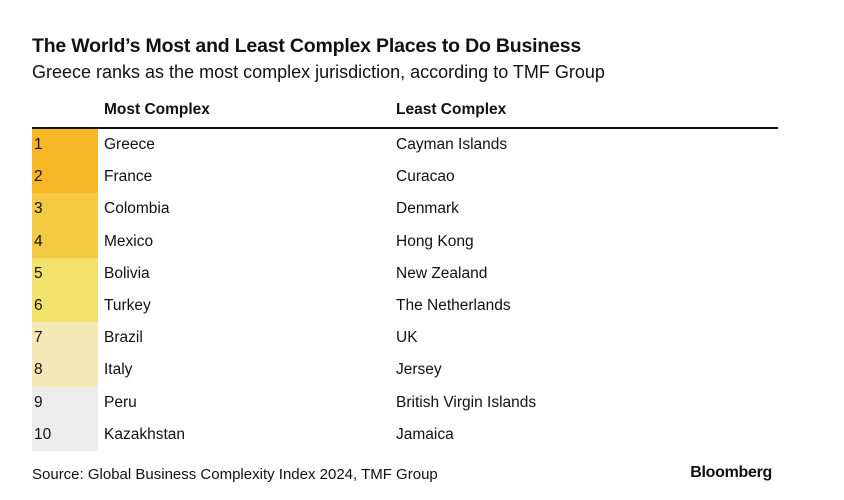  I want to click on table-row: 1 Greece Cayman Islands, so click(405, 145).